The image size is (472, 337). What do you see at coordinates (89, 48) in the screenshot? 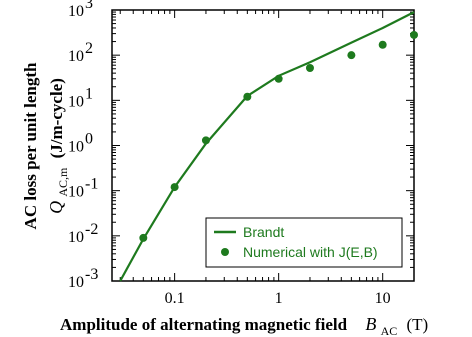
I see `y-tick-exponent: 2` at bounding box center [89, 48].